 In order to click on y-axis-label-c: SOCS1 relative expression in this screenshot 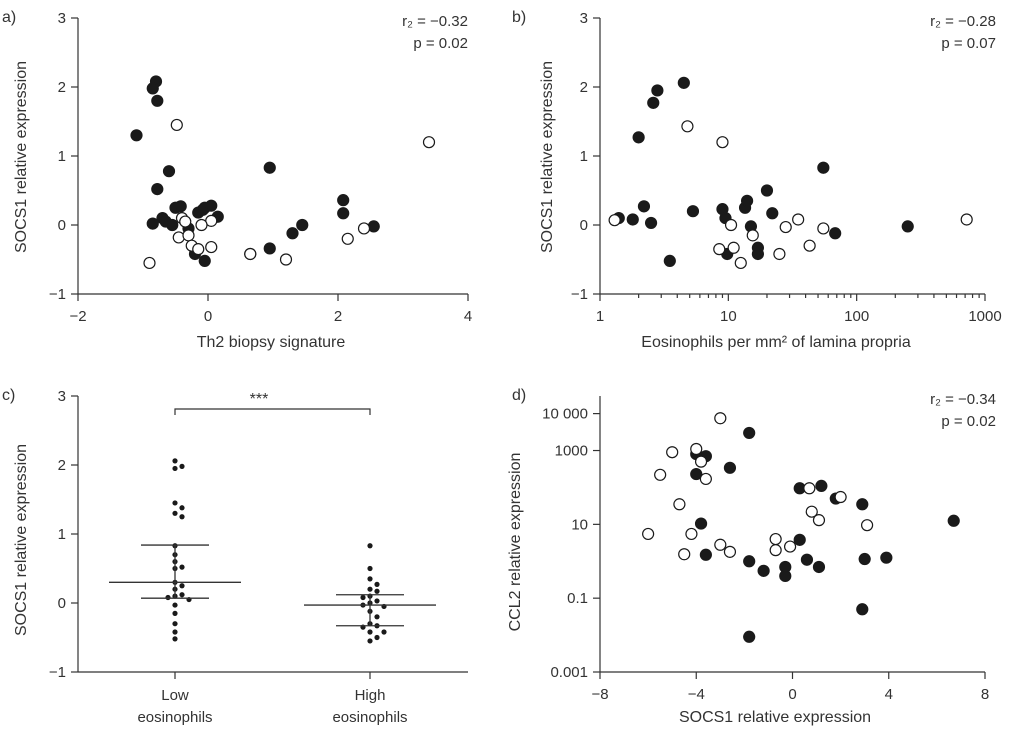, I will do `click(21, 540)`.